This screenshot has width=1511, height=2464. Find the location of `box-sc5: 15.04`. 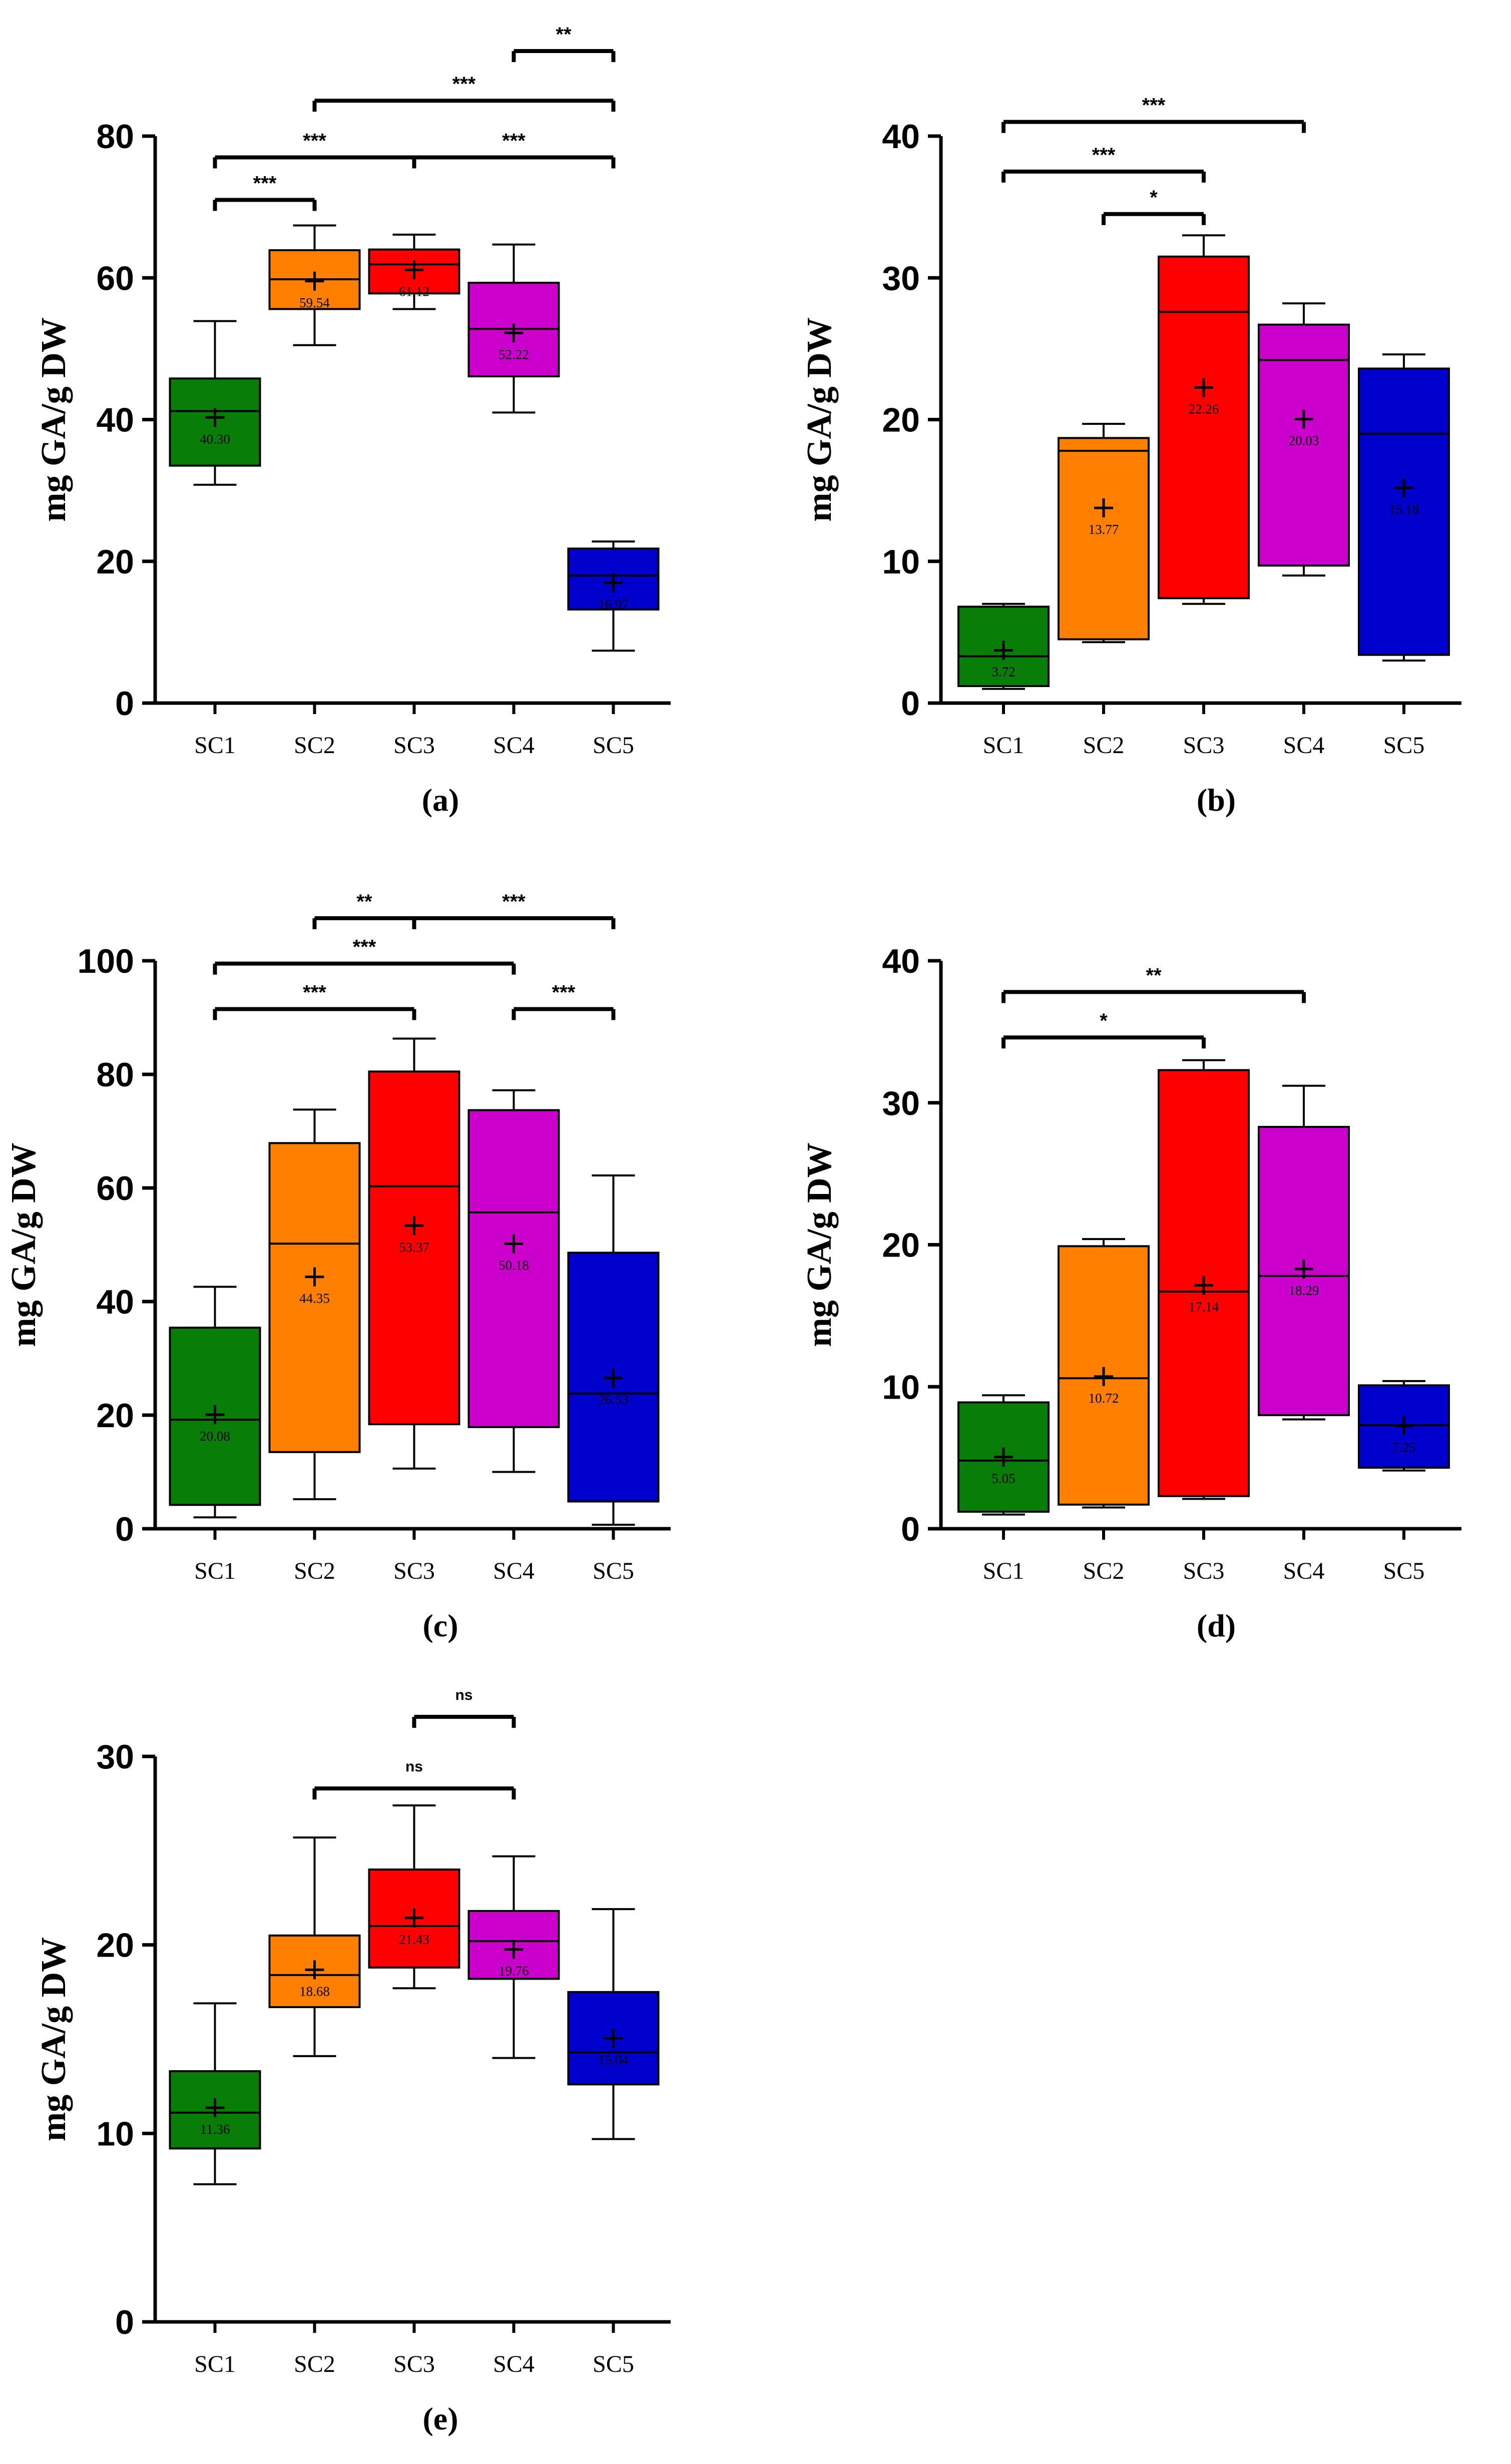

box-sc5: 15.04 is located at coordinates (614, 2024).